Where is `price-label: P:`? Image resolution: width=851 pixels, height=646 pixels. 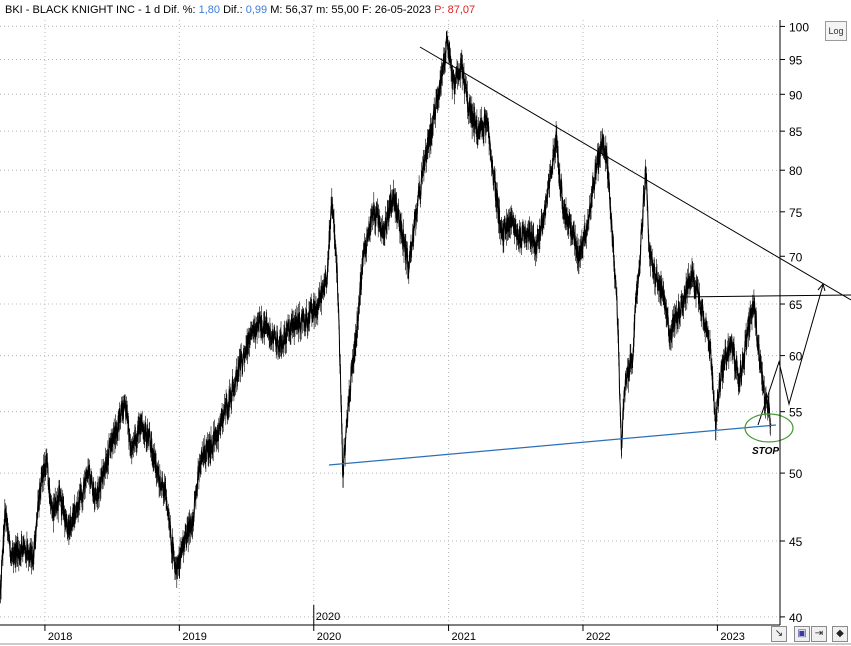 price-label: P: is located at coordinates (439, 10).